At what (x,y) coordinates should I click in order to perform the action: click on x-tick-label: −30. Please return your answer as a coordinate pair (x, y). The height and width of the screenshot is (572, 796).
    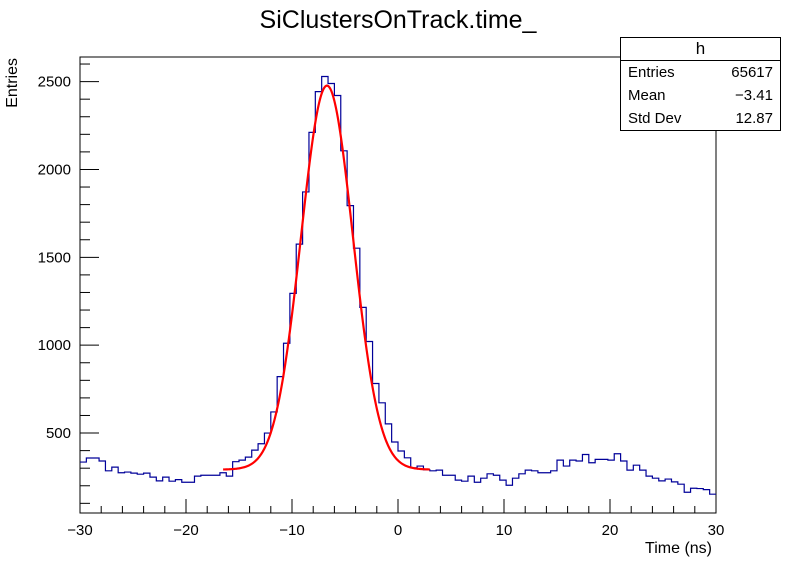
    Looking at the image, I should click on (79, 530).